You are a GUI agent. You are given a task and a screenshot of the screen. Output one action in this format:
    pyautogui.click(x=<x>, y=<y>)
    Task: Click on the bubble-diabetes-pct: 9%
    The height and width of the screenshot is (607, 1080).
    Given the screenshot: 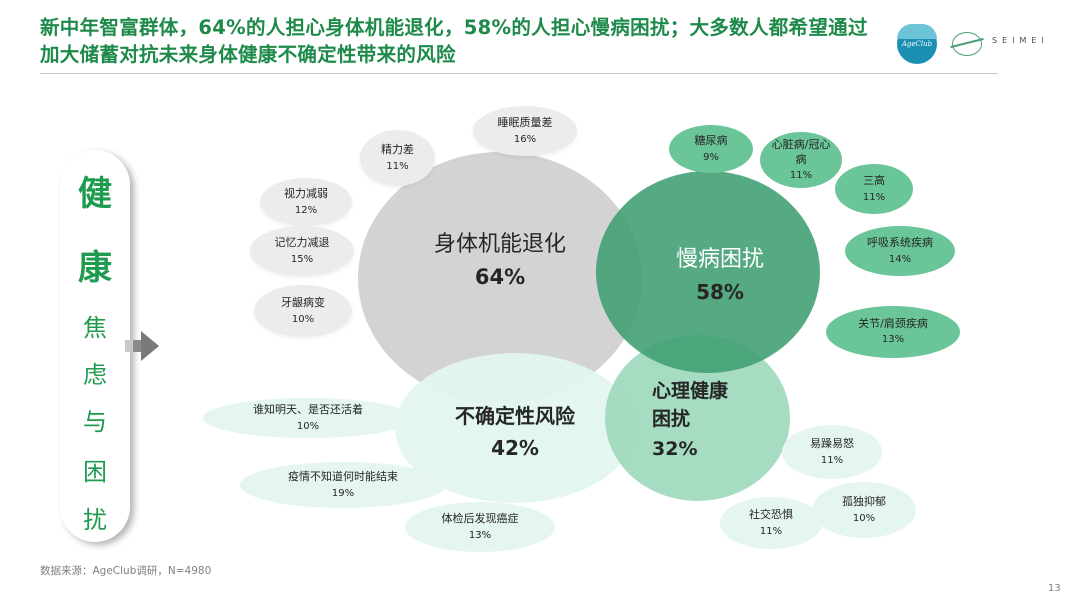 What is the action you would take?
    pyautogui.click(x=711, y=157)
    